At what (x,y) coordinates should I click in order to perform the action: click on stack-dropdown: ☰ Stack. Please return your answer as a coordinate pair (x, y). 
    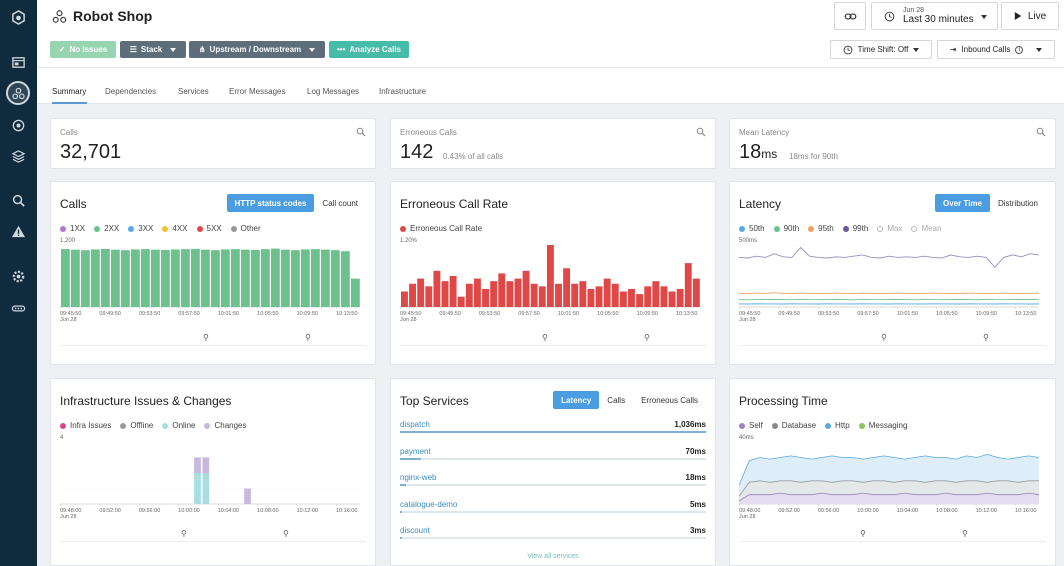
    Looking at the image, I should click on (153, 49).